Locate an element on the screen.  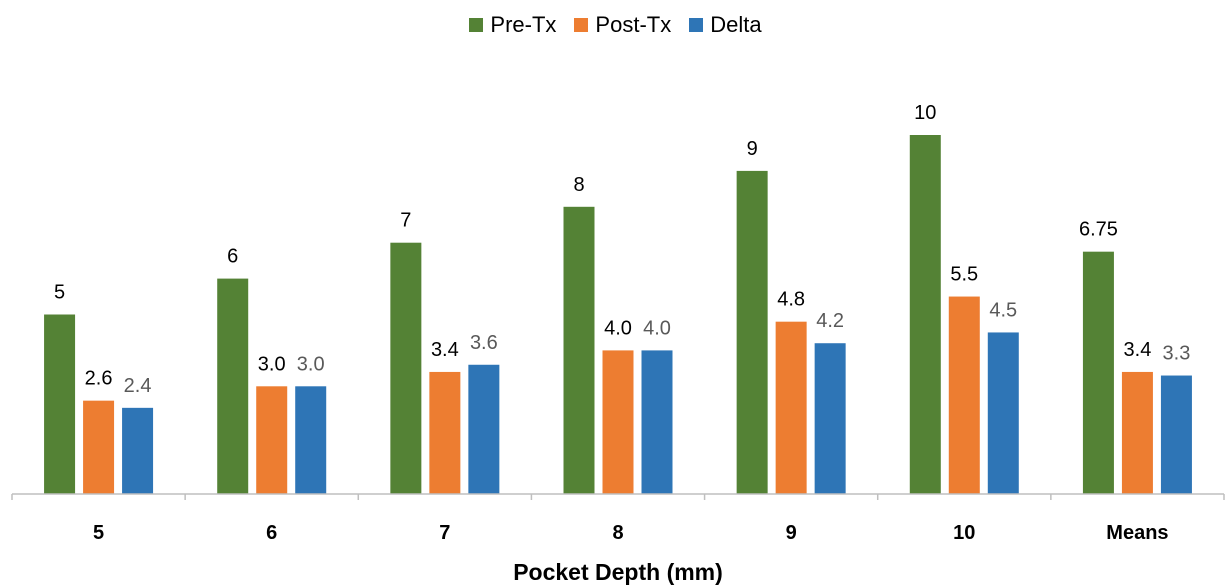
category-label-9: 9 is located at coordinates (791, 533).